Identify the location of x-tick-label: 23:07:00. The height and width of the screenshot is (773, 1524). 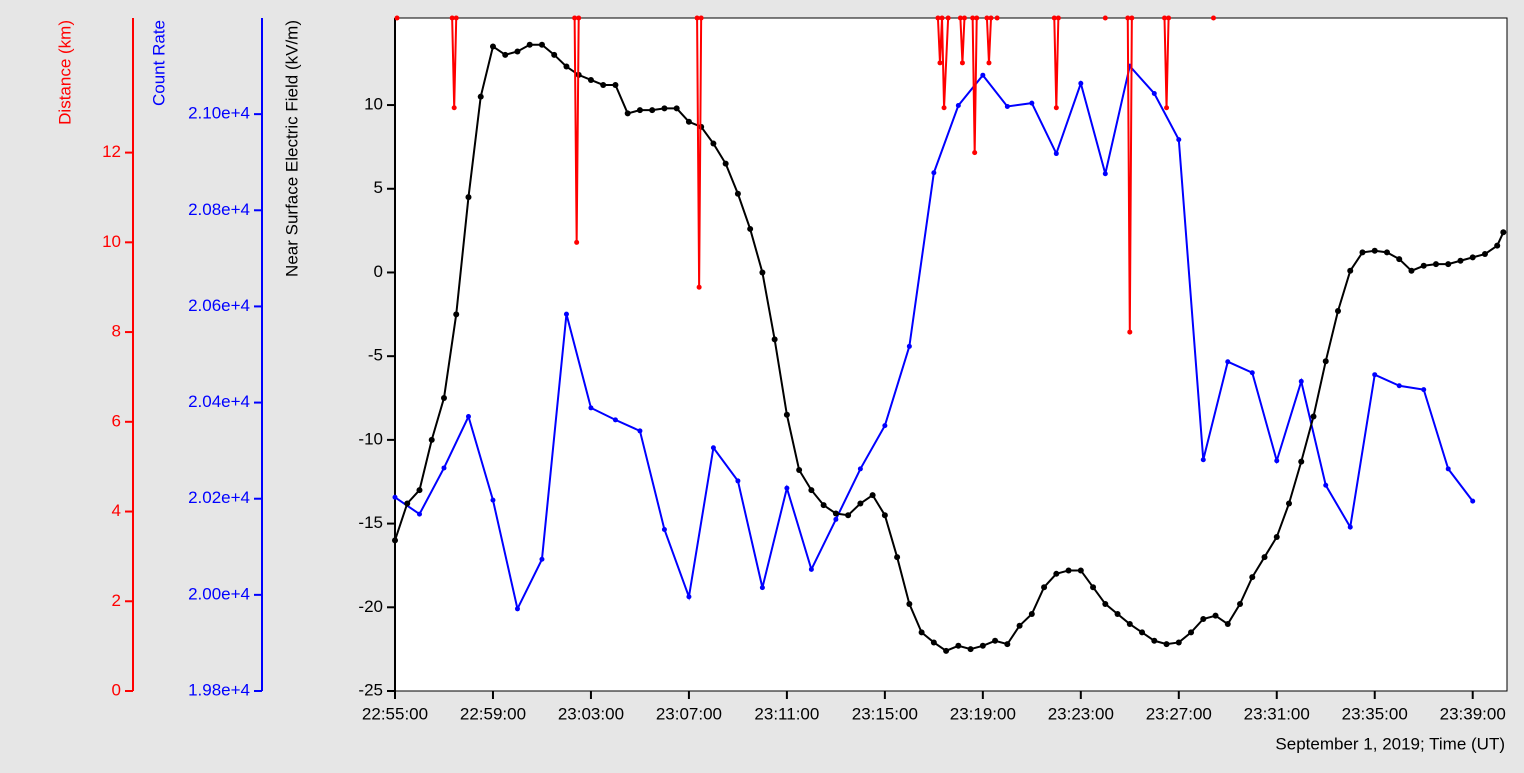
(689, 713).